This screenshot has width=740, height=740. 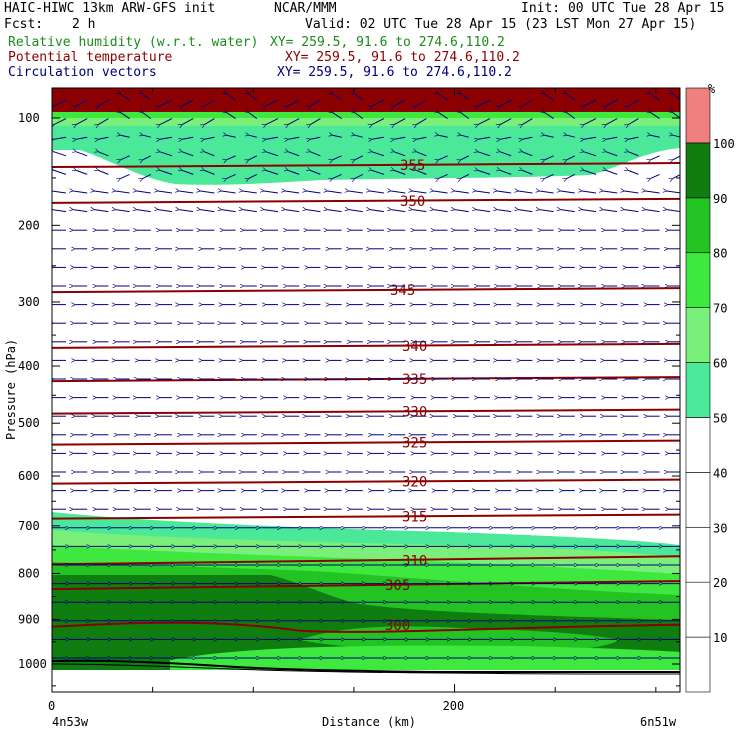 I want to click on colorbar-unit: %, so click(x=712, y=89).